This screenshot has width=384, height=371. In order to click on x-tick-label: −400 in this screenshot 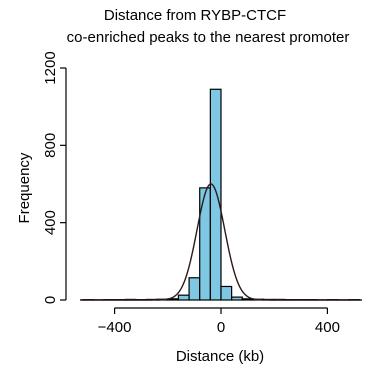, I will do `click(115, 327)`.